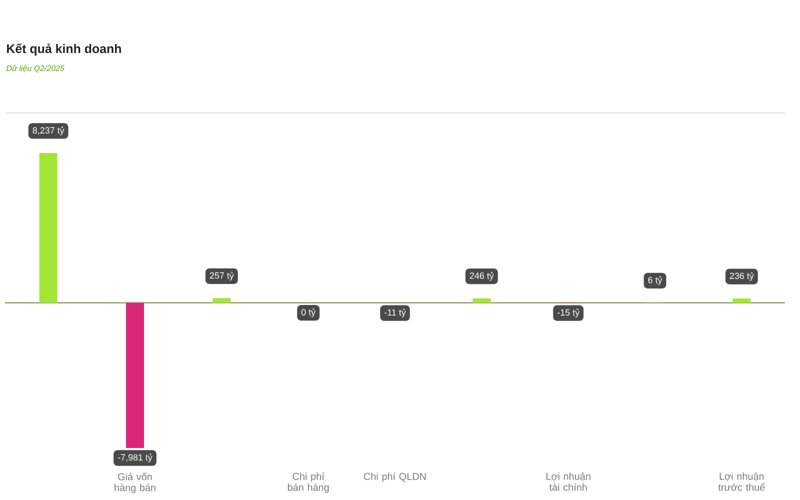 This screenshot has width=800, height=500. I want to click on chart-title: Kết quả kinh doanh, so click(64, 49).